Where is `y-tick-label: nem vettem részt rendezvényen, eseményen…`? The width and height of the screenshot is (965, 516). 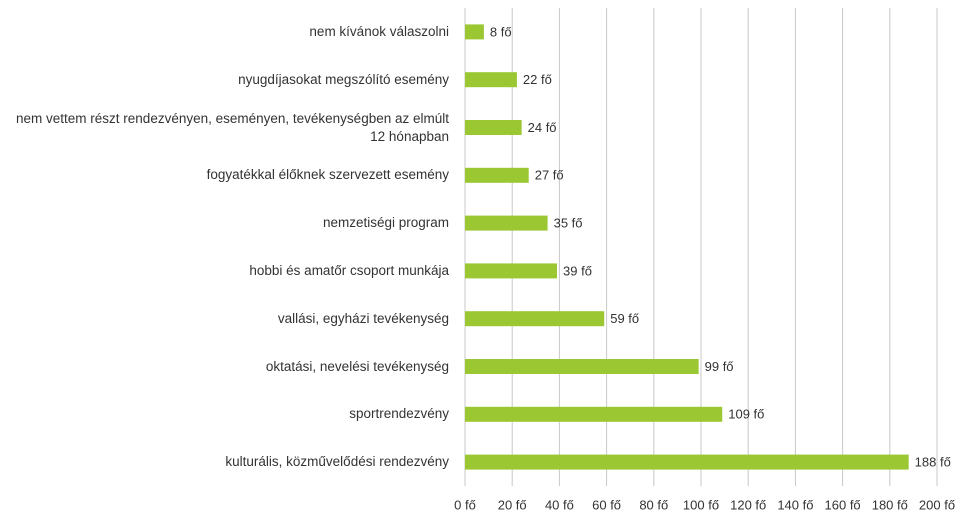 y-tick-label: nem vettem részt rendezvényen, eseményen… is located at coordinates (232, 127).